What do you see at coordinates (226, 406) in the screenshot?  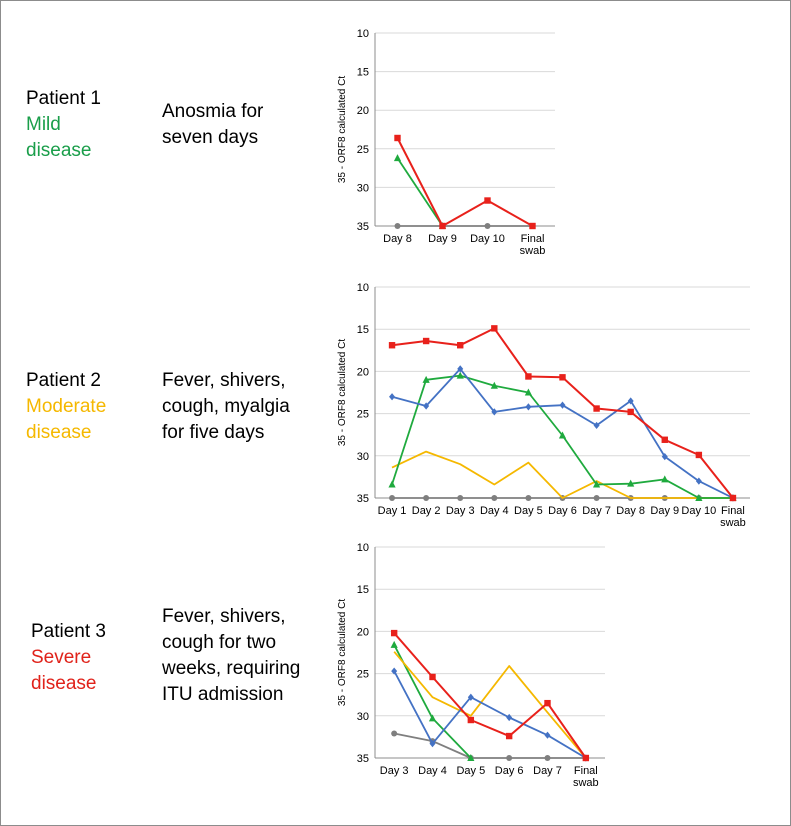 I see `patient-2-symptom-line: cough, myalgia` at bounding box center [226, 406].